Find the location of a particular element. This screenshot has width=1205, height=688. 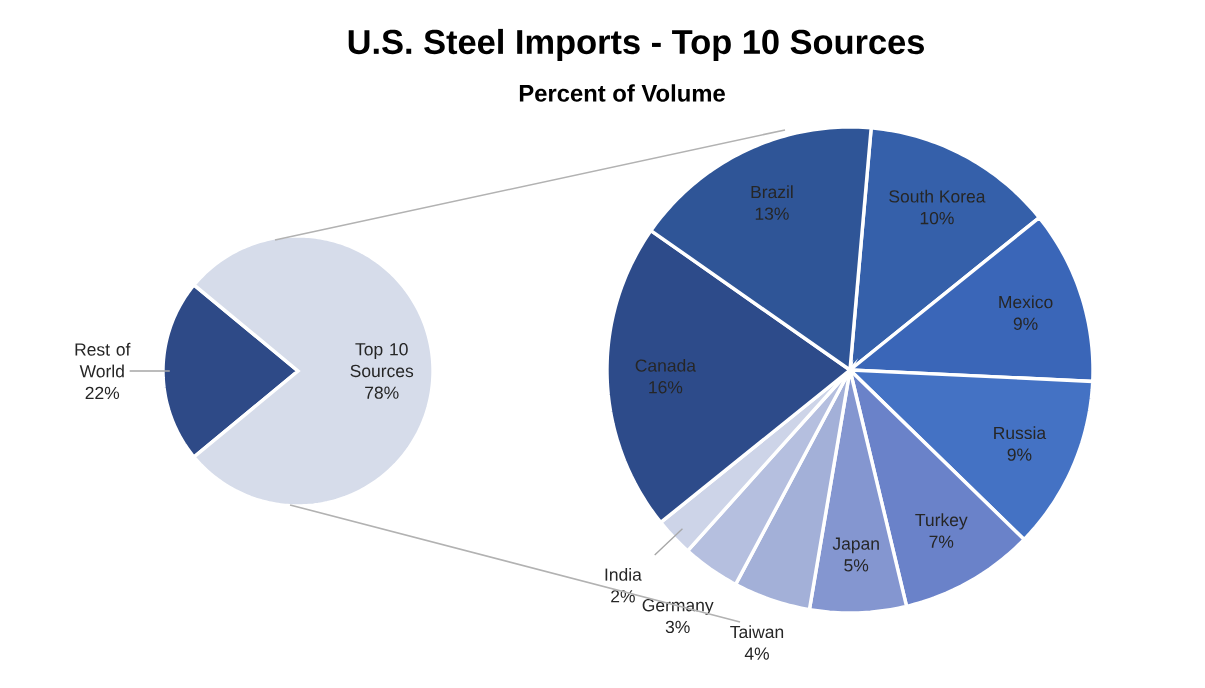

slice-label: Taiwan is located at coordinates (757, 632).